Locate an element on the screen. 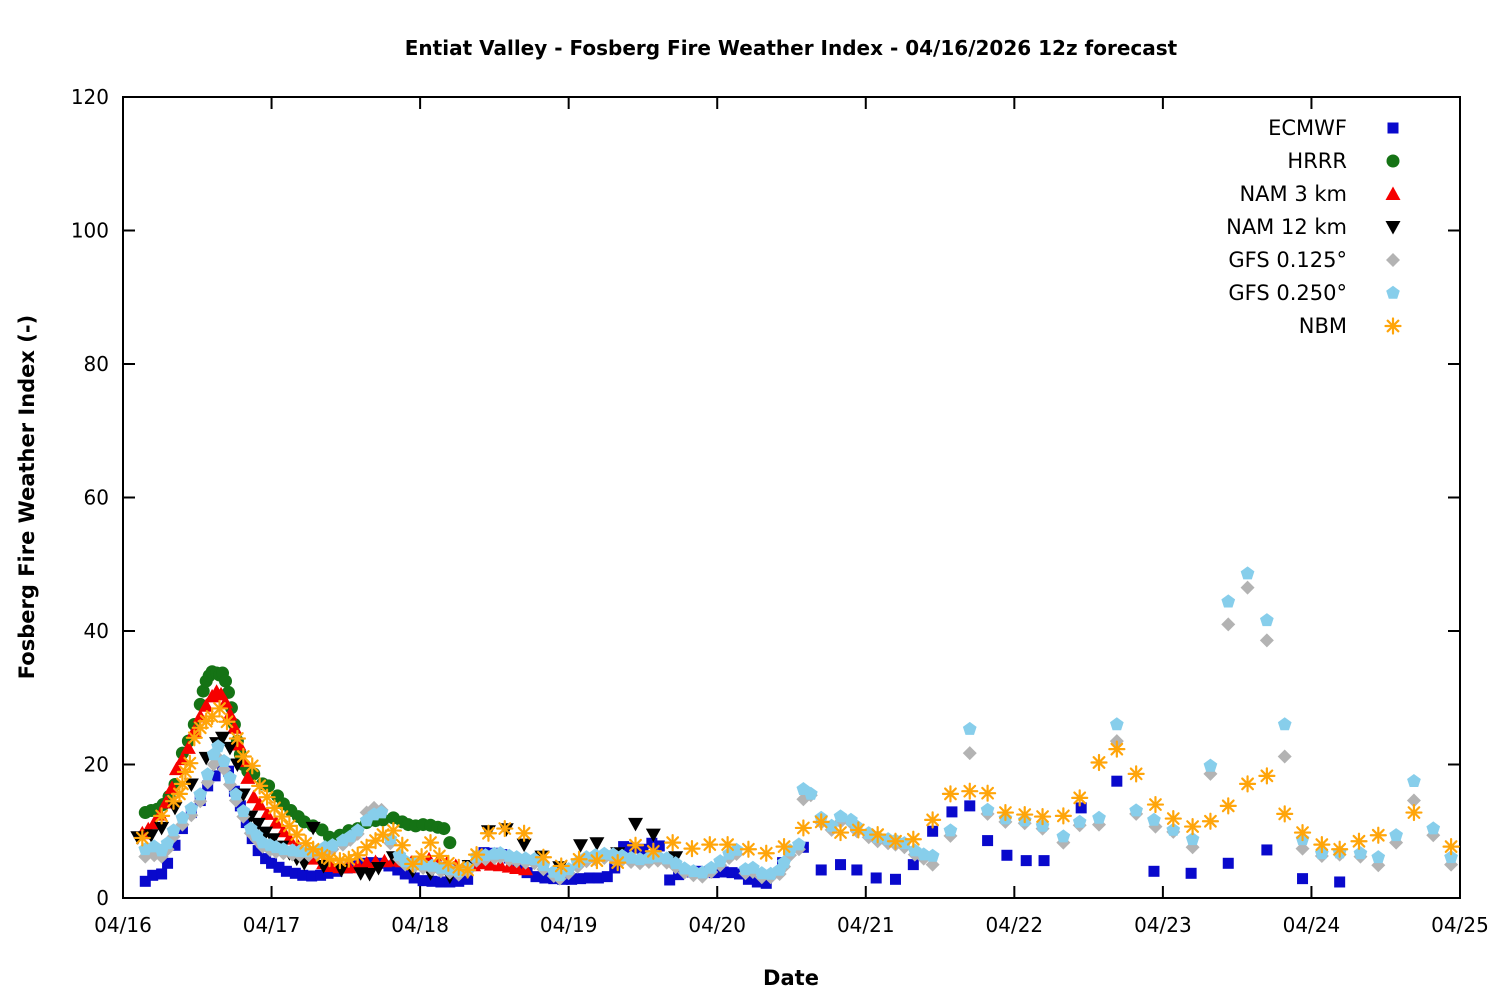 This screenshot has width=1500, height=1004. legend-label-gfs-0-250: GFS 0.250° is located at coordinates (1287, 293).